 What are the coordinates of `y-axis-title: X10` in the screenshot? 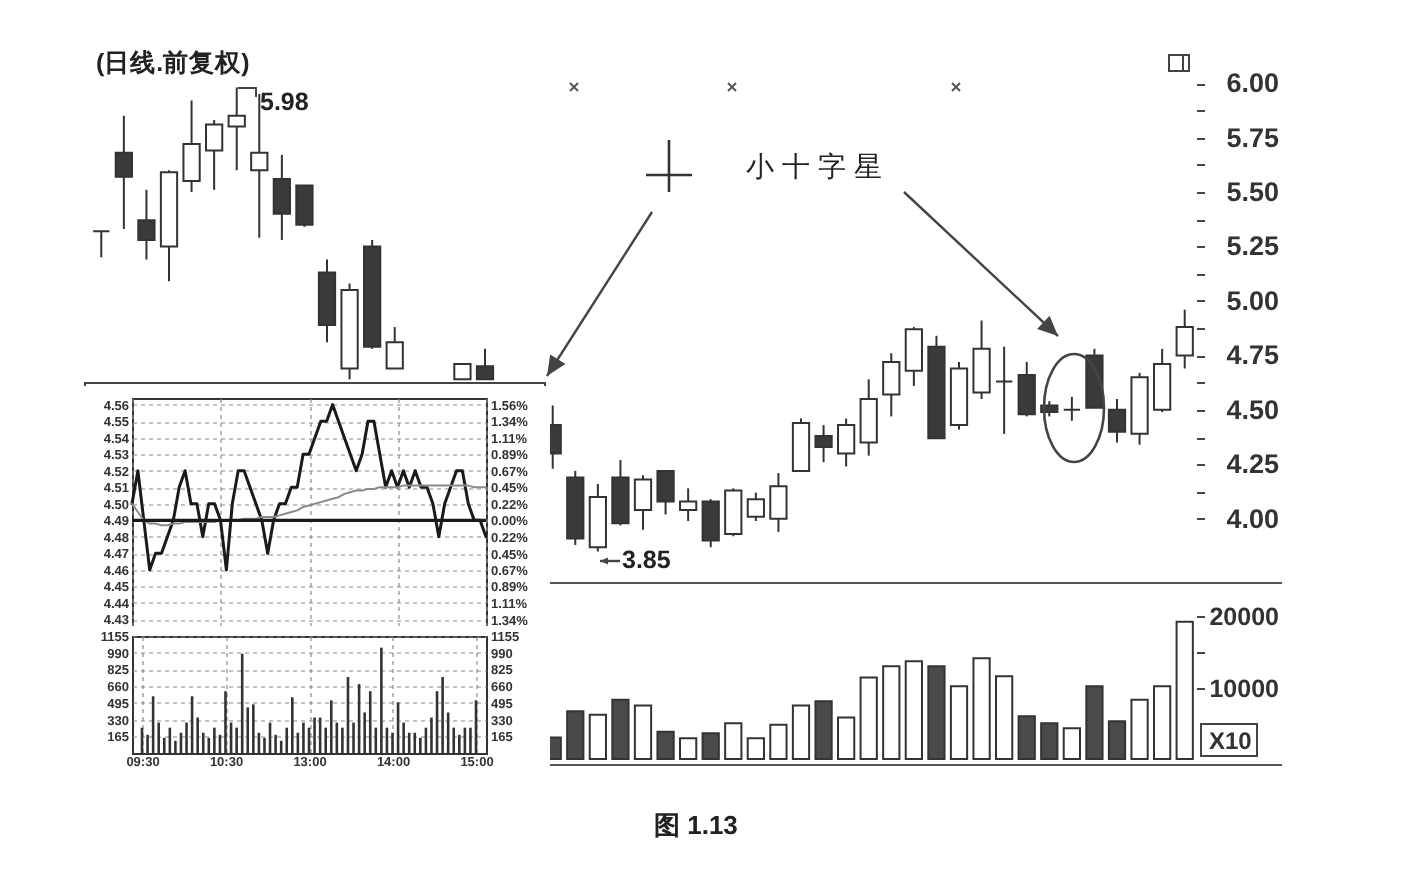 It's located at (1231, 741).